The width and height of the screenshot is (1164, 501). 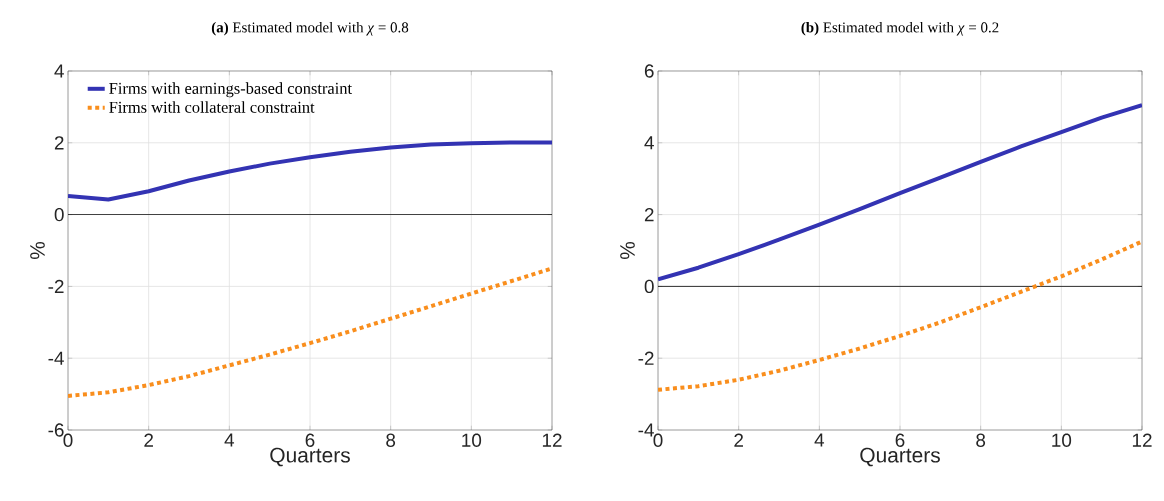 I want to click on y-tick-label: -6, so click(x=56, y=430).